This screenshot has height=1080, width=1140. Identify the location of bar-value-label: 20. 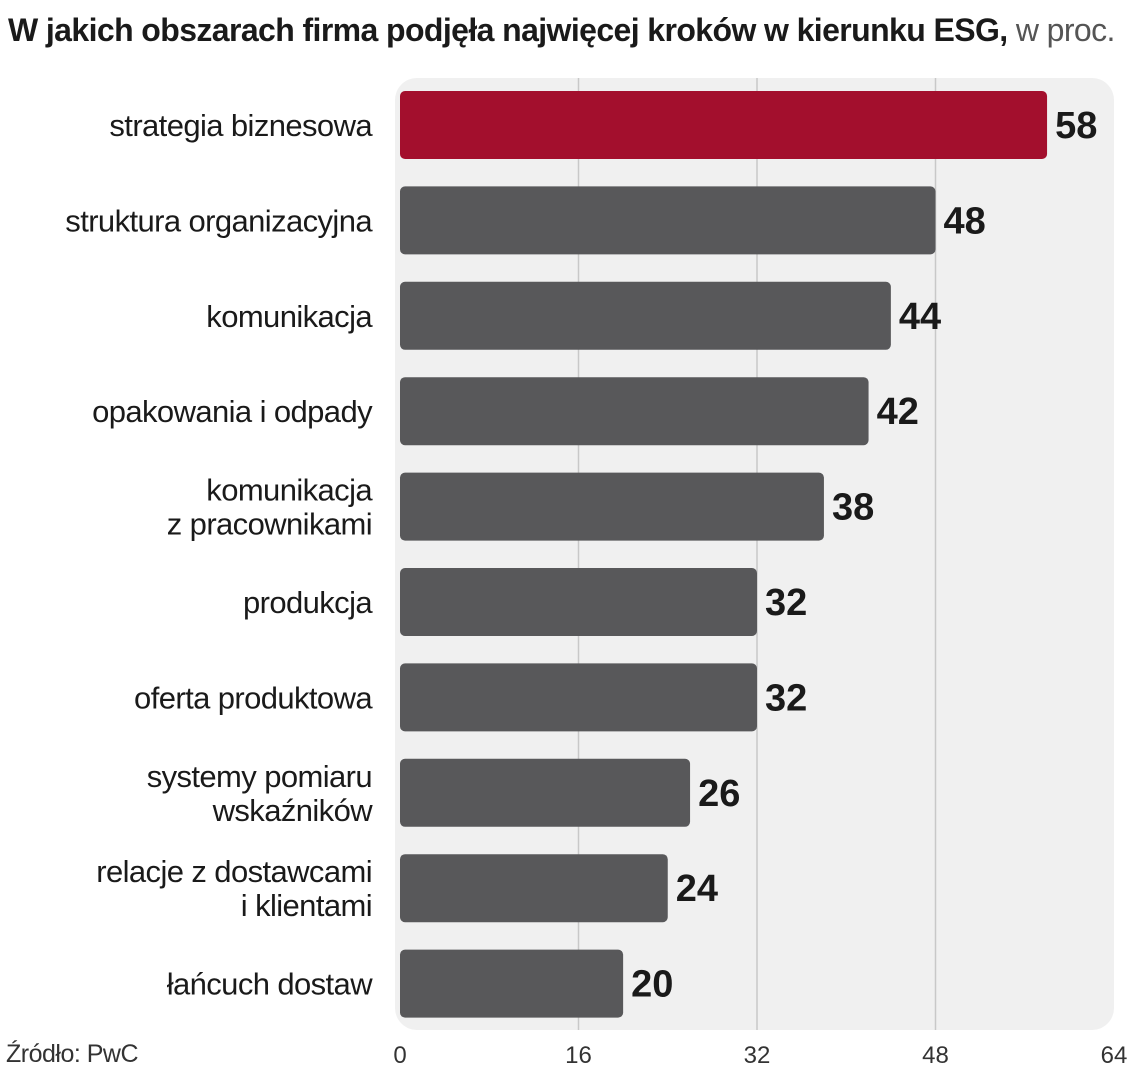
(652, 985).